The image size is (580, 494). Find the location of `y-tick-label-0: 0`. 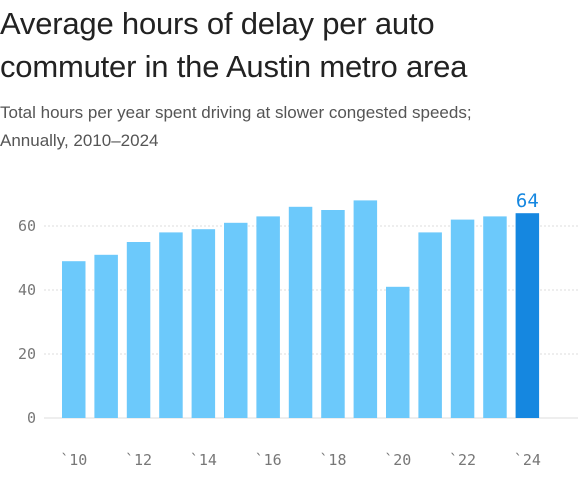

y-tick-label-0: 0 is located at coordinates (31, 418).